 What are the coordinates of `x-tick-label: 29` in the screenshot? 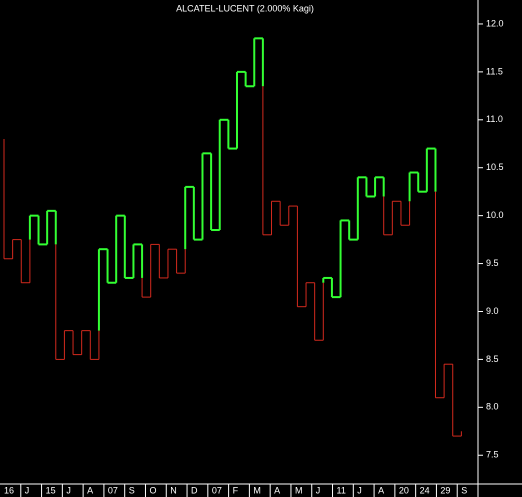 It's located at (445, 490).